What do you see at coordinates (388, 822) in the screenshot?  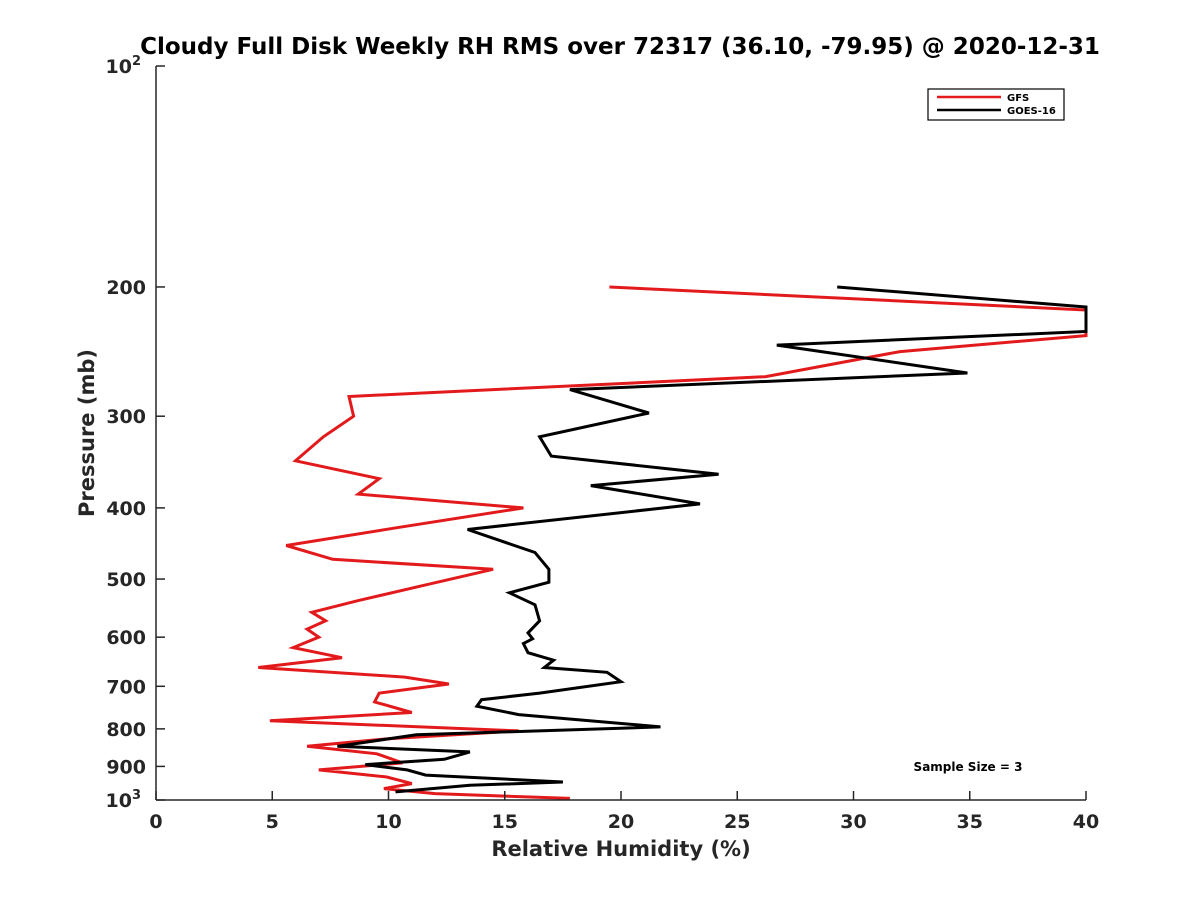 I see `x-tick-label: 10` at bounding box center [388, 822].